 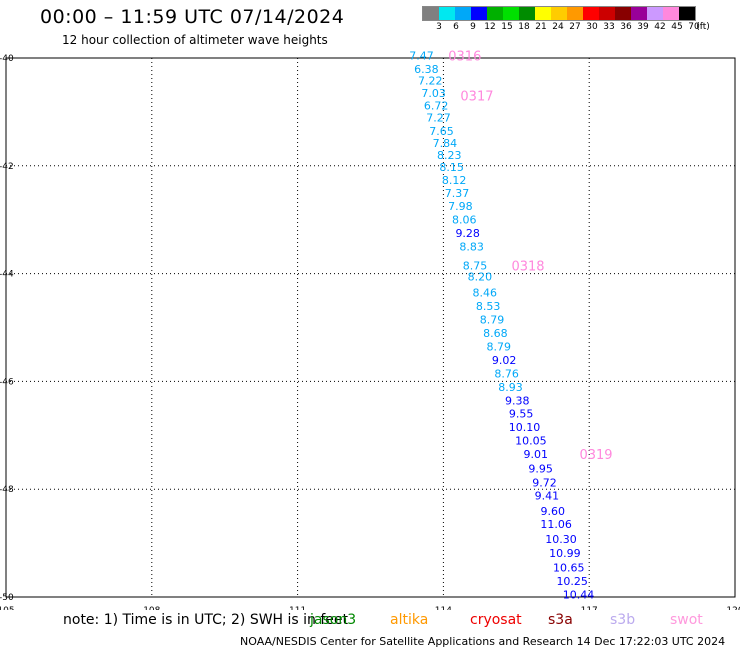 I want to click on wave-height-label: 8.46, so click(x=484, y=292).